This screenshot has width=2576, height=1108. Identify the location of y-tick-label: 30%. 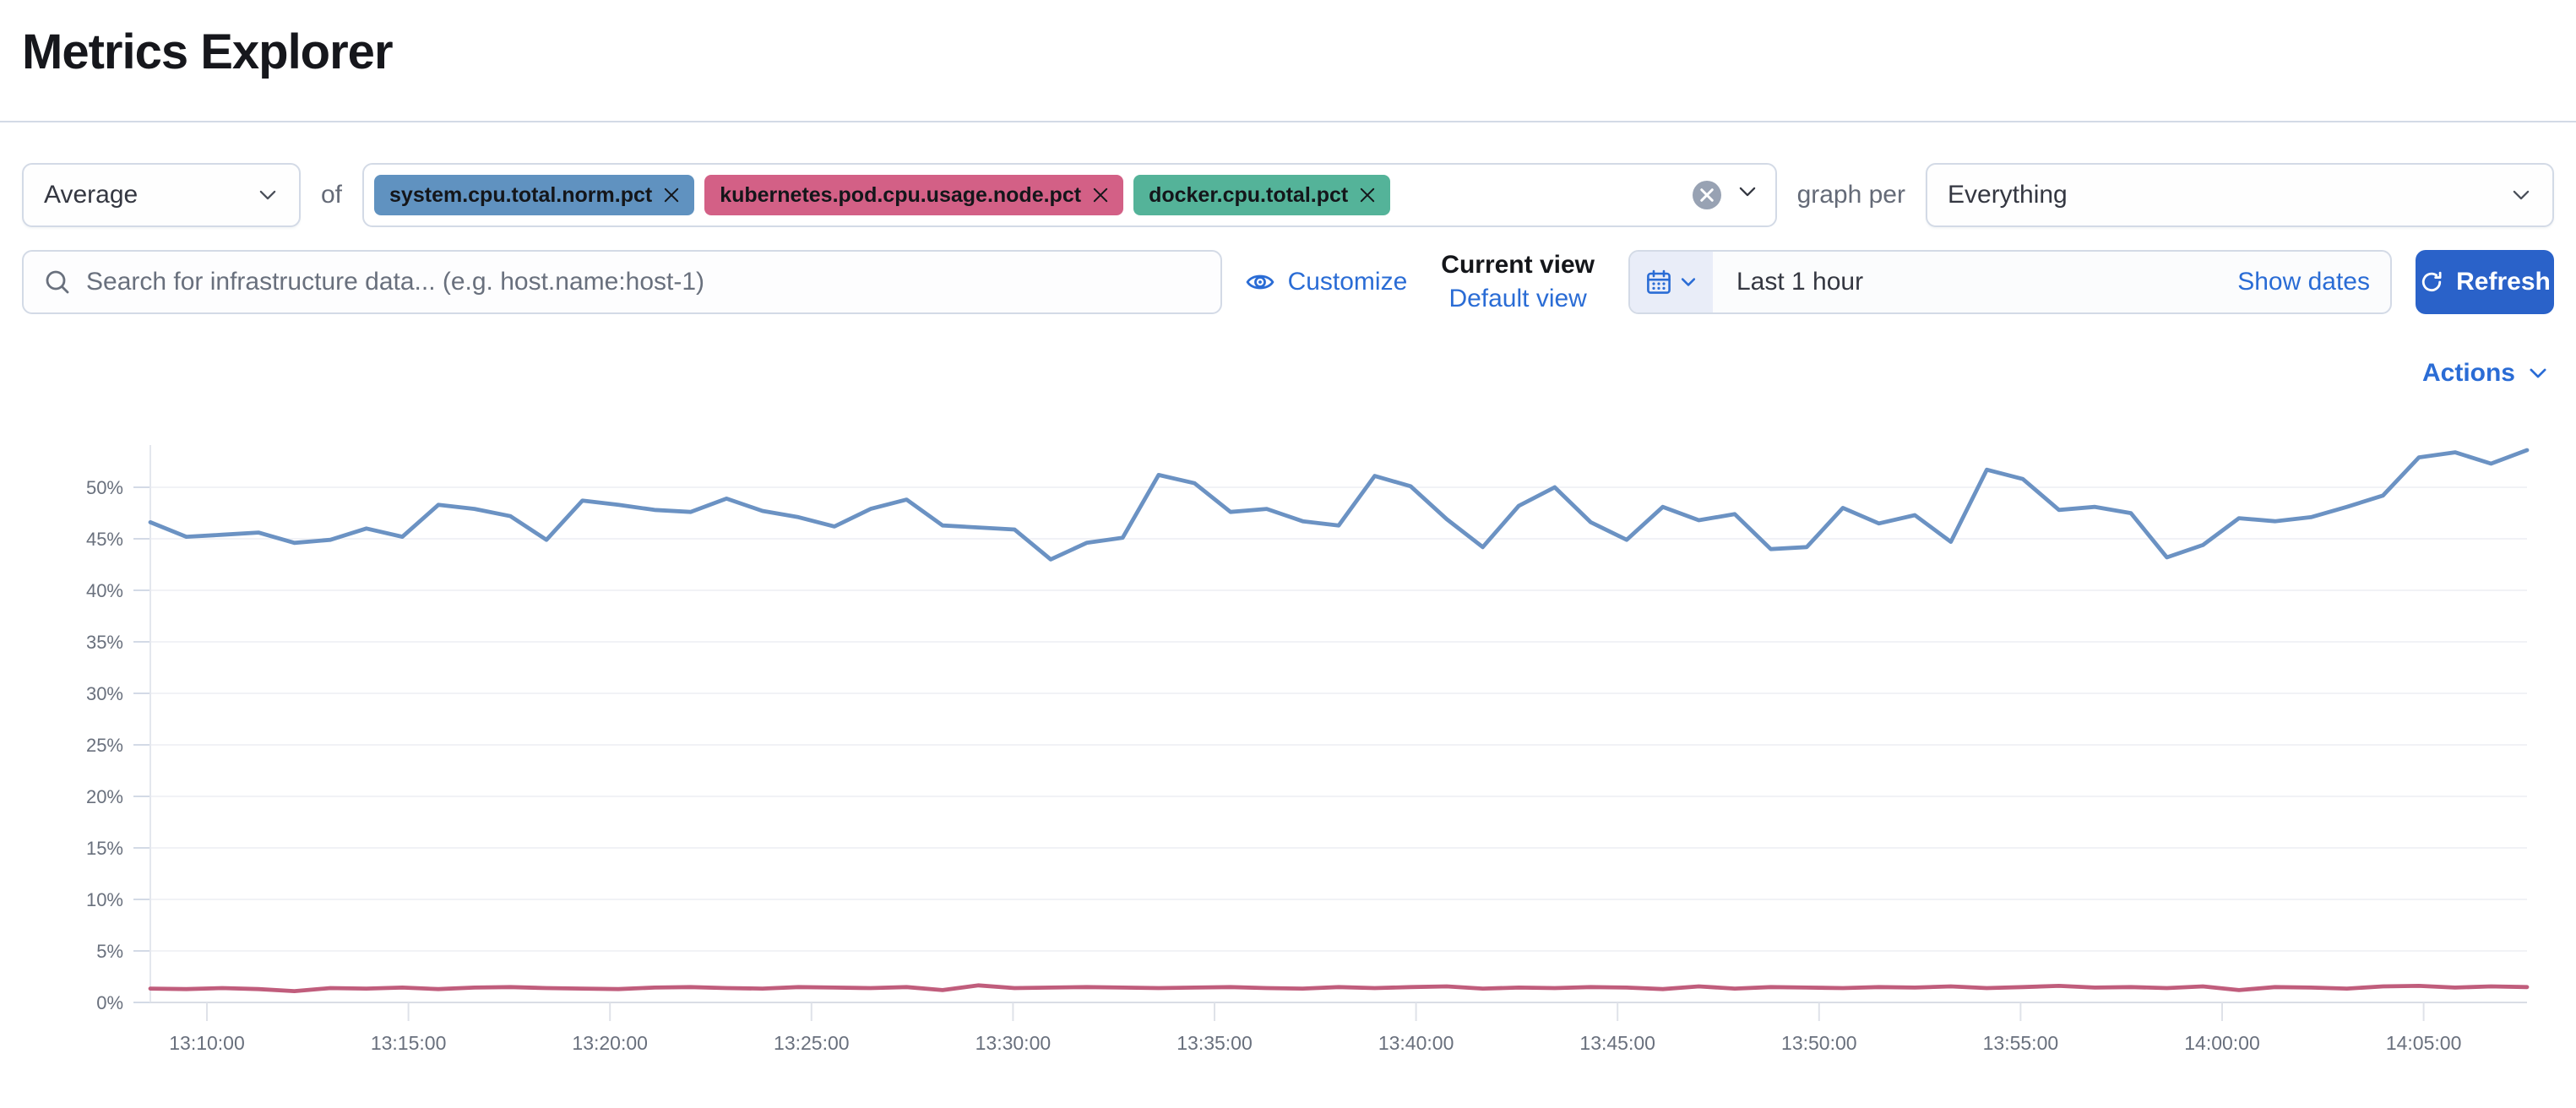
(104, 693).